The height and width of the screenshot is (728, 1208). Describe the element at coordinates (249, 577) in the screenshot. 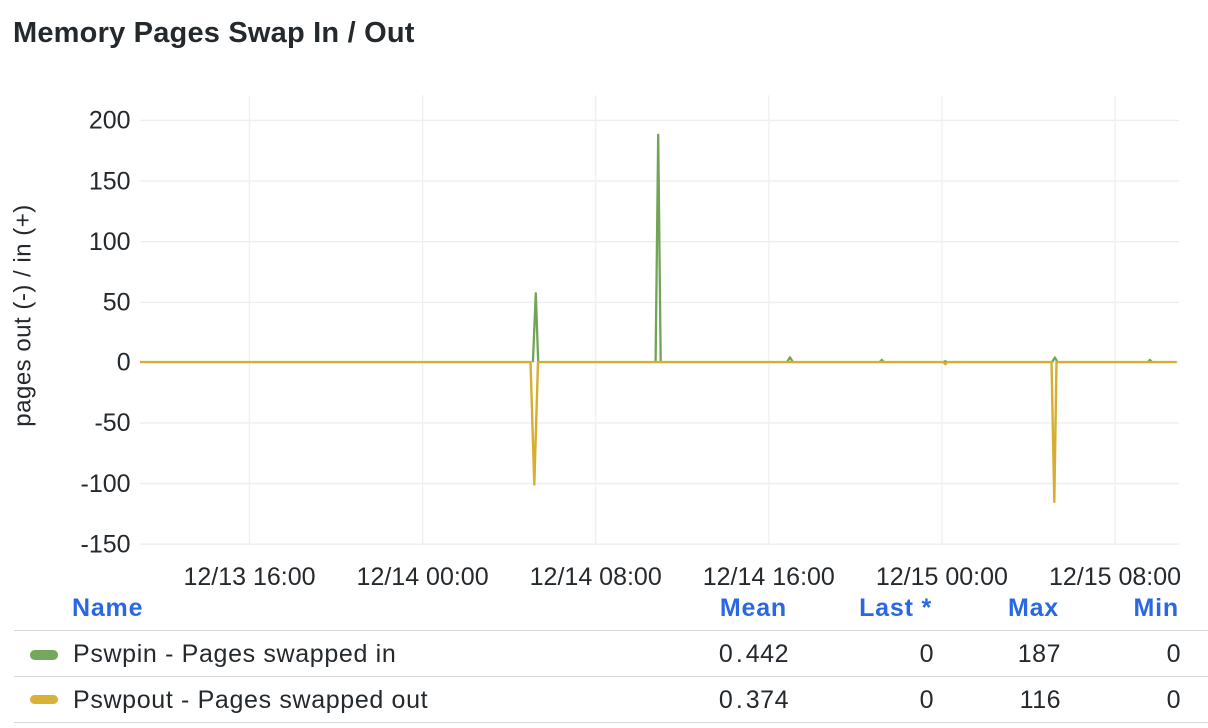

I see `svg-text: 12/13 16:00` at that location.